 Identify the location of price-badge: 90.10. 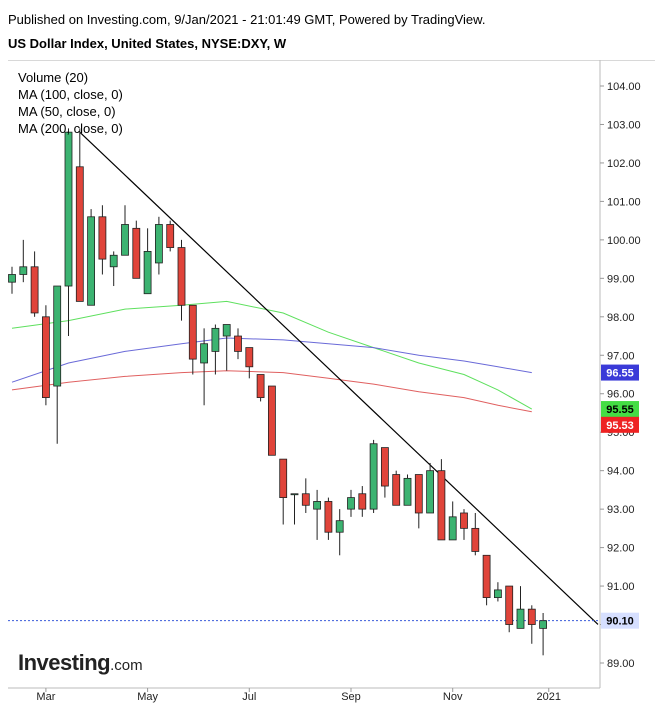
(620, 620).